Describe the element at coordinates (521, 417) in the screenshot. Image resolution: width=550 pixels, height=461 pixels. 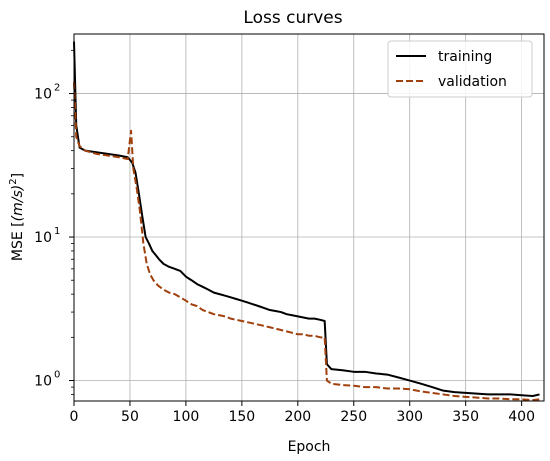
I see `x-tick-label: 400` at that location.